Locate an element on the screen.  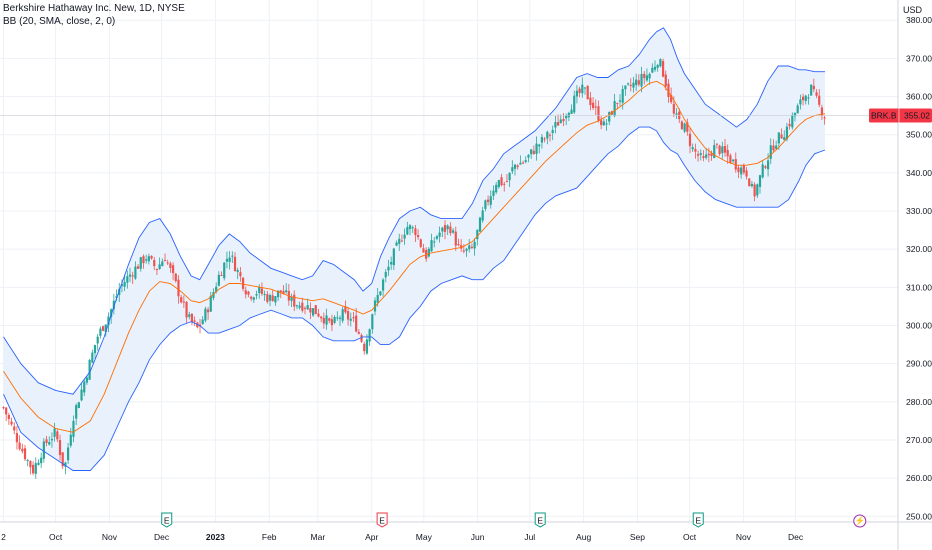
price-tick-label: 250.00 is located at coordinates (919, 516).